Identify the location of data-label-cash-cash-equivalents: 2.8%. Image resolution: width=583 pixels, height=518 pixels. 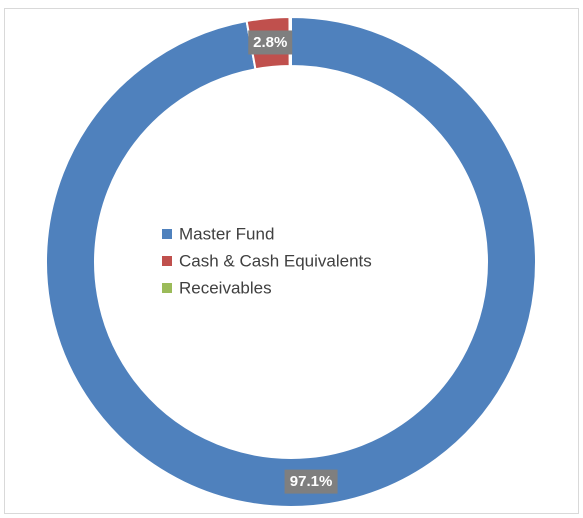
(270, 42).